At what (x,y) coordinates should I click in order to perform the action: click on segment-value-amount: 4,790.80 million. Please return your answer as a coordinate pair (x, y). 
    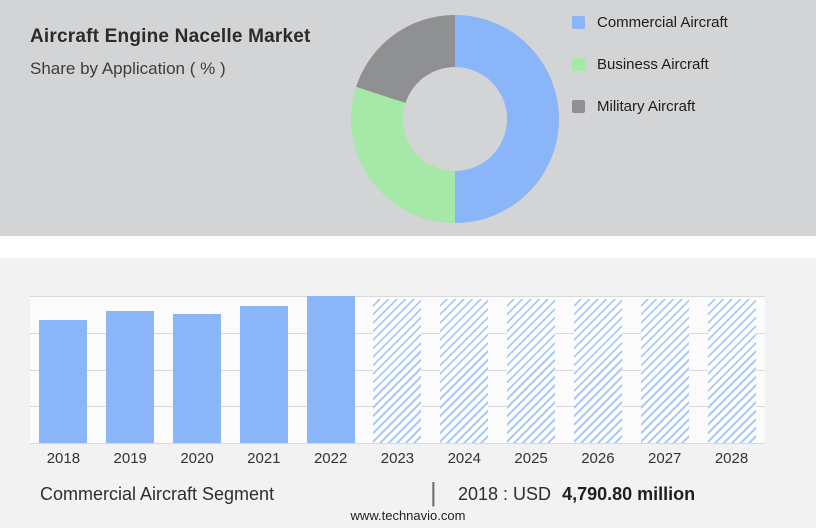
    Looking at the image, I should click on (629, 494).